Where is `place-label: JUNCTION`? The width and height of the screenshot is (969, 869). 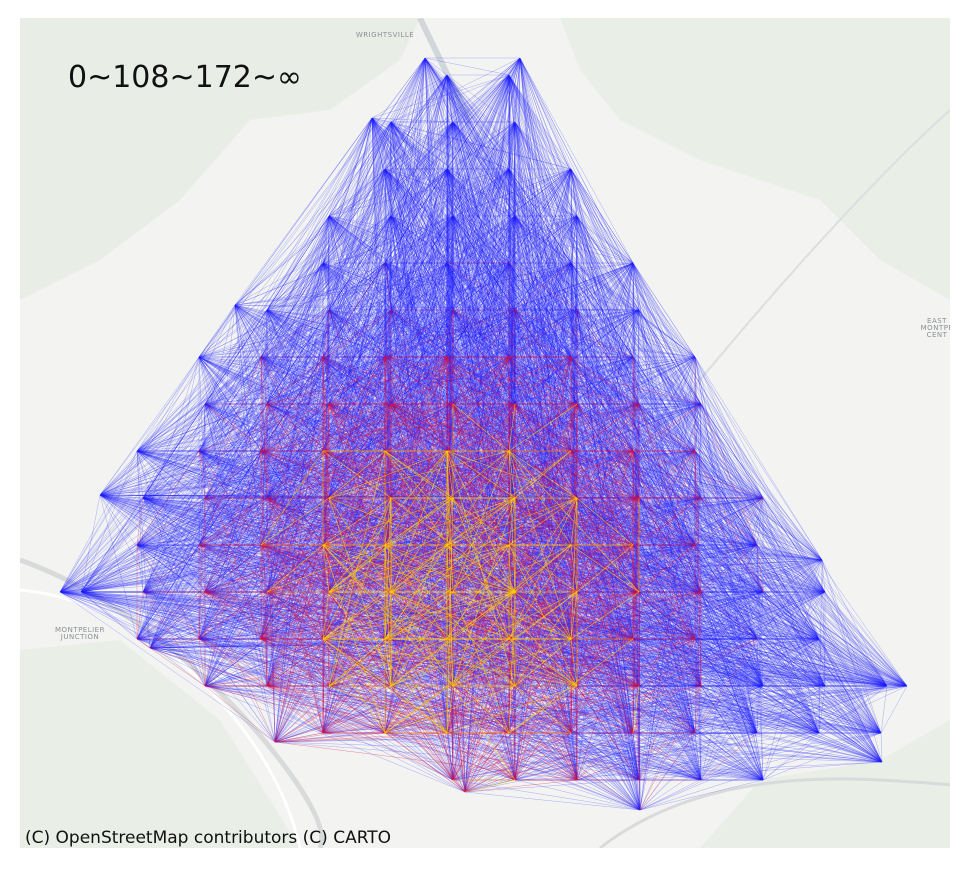 place-label: JUNCTION is located at coordinates (79, 637).